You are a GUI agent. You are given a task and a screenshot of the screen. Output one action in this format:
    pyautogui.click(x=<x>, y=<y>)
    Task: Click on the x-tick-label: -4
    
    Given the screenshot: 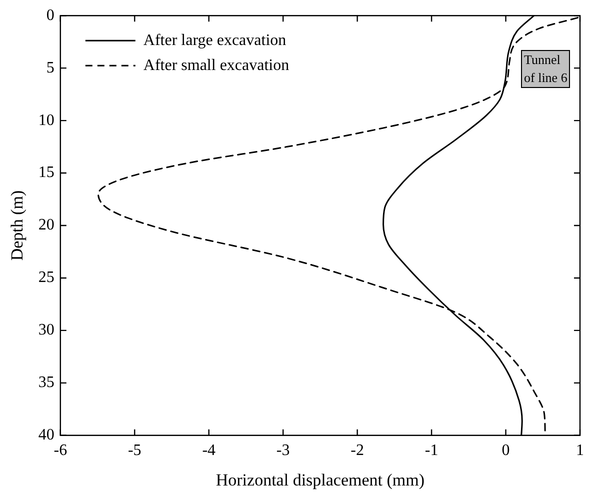 What is the action you would take?
    pyautogui.click(x=209, y=451)
    